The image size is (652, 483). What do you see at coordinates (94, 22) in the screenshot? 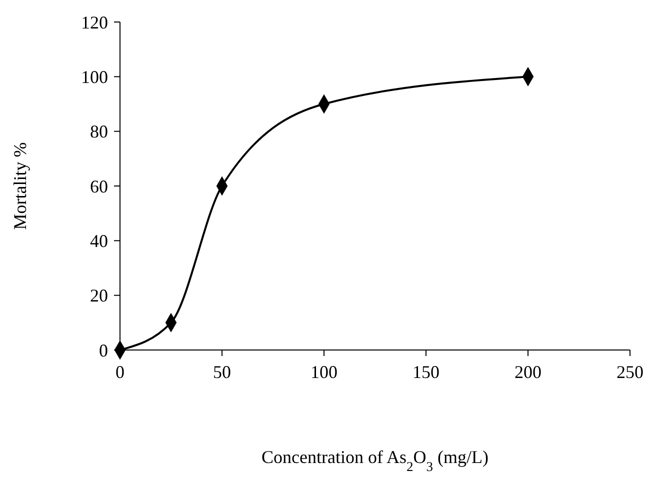
I see `y-tick-label: 120` at bounding box center [94, 22].